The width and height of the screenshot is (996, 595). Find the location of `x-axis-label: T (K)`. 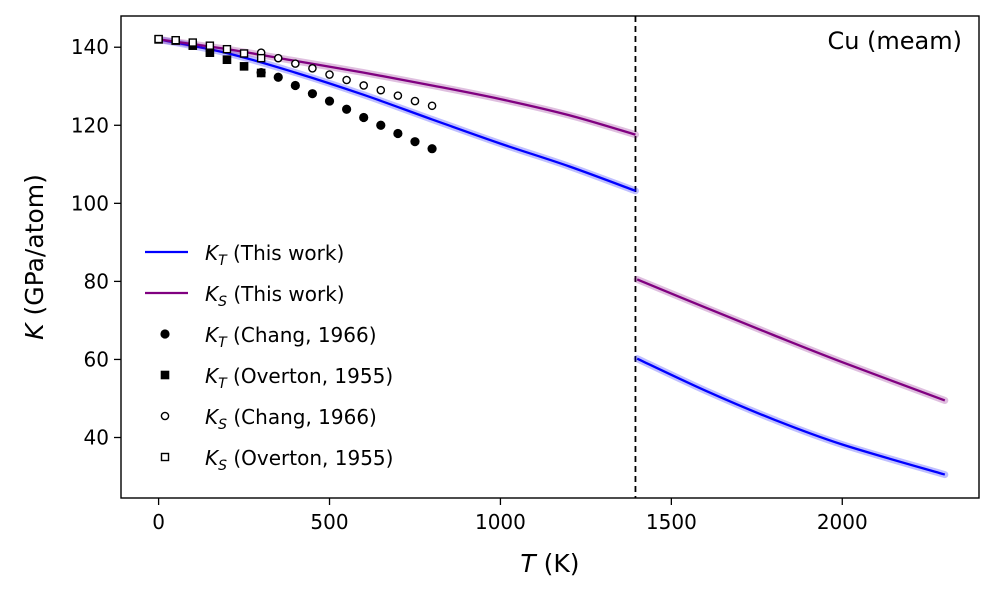

x-axis-label: T (K) is located at coordinates (549, 563).